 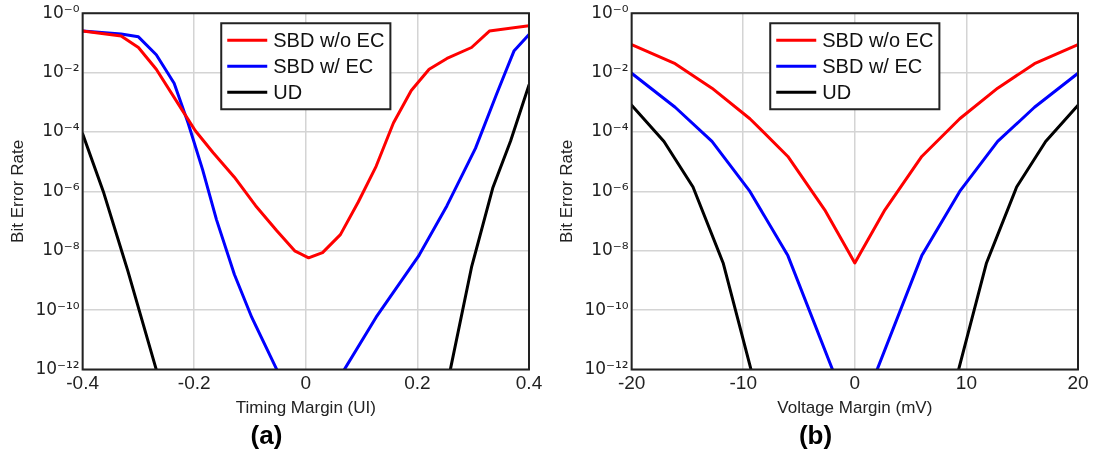 What do you see at coordinates (815, 434) in the screenshot?
I see `text: (b)` at bounding box center [815, 434].